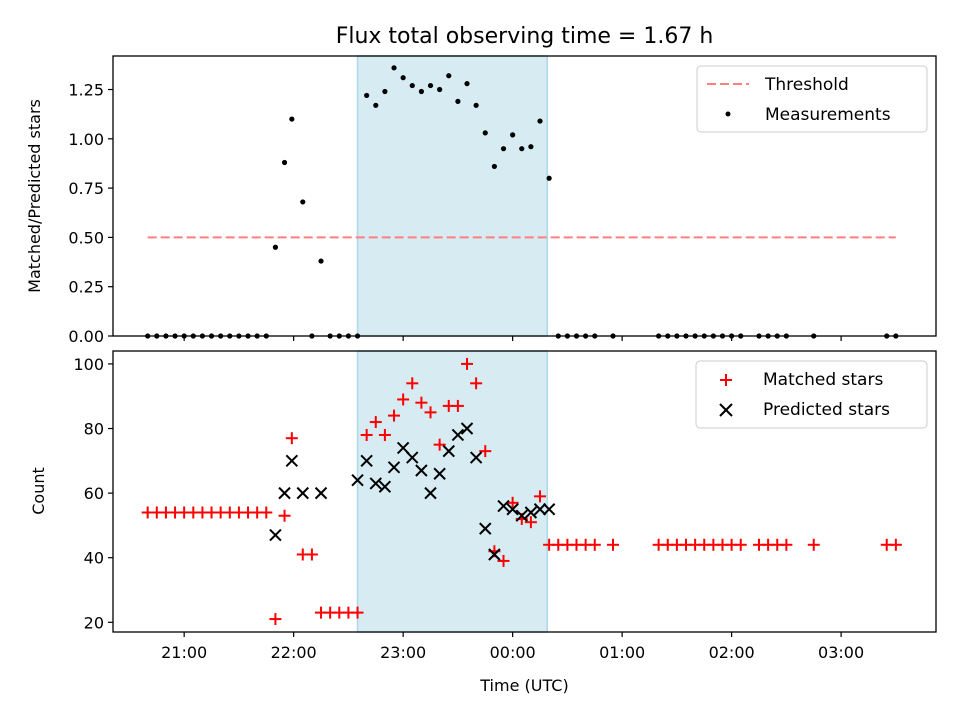 The height and width of the screenshot is (724, 960). Describe the element at coordinates (38, 491) in the screenshot. I see `count-y-axis-label: Count` at that location.